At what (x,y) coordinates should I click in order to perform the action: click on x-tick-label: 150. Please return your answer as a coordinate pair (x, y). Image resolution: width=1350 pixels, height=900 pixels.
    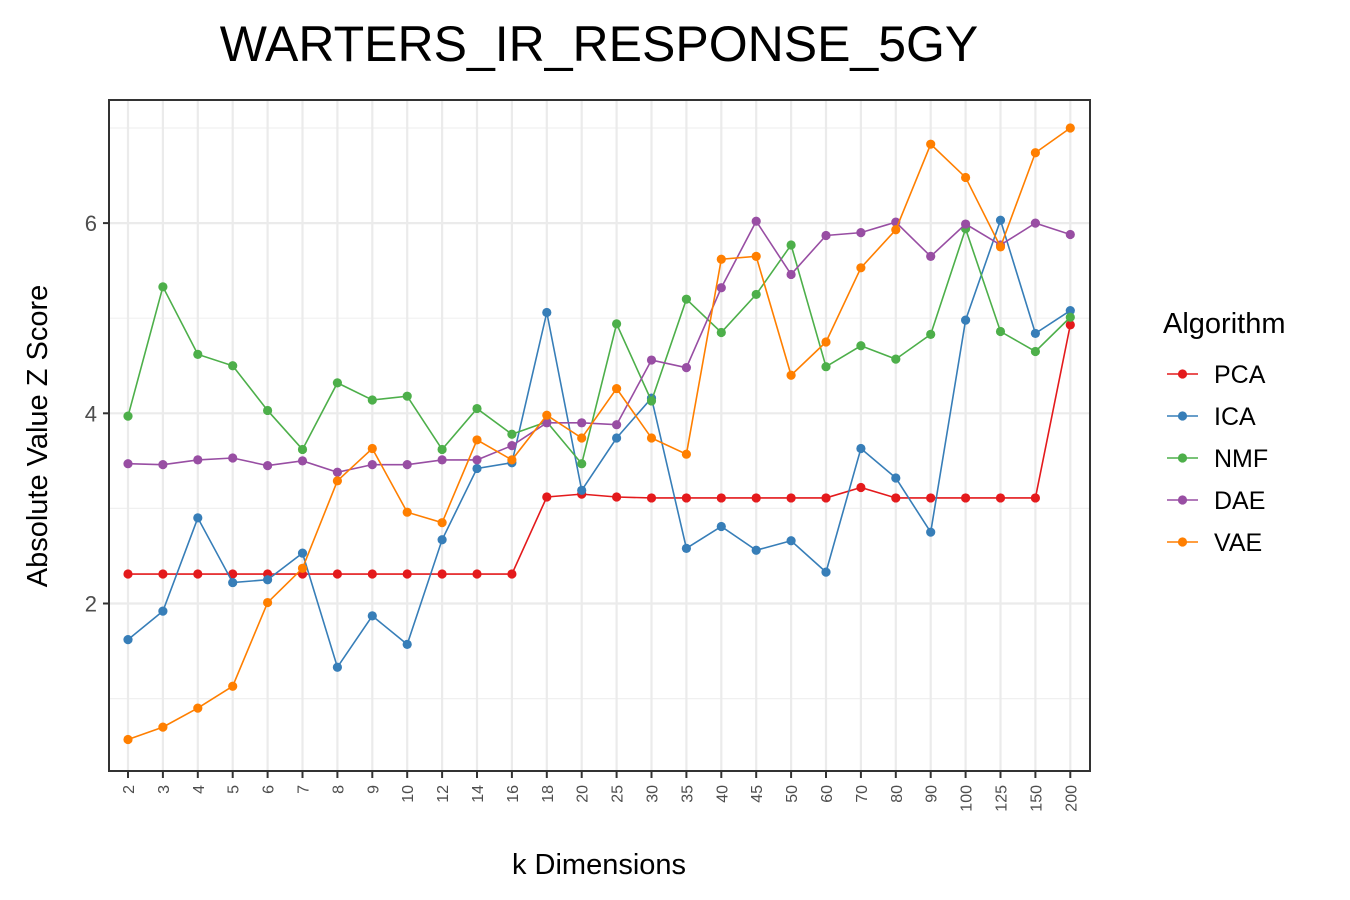
    Looking at the image, I should click on (1036, 798).